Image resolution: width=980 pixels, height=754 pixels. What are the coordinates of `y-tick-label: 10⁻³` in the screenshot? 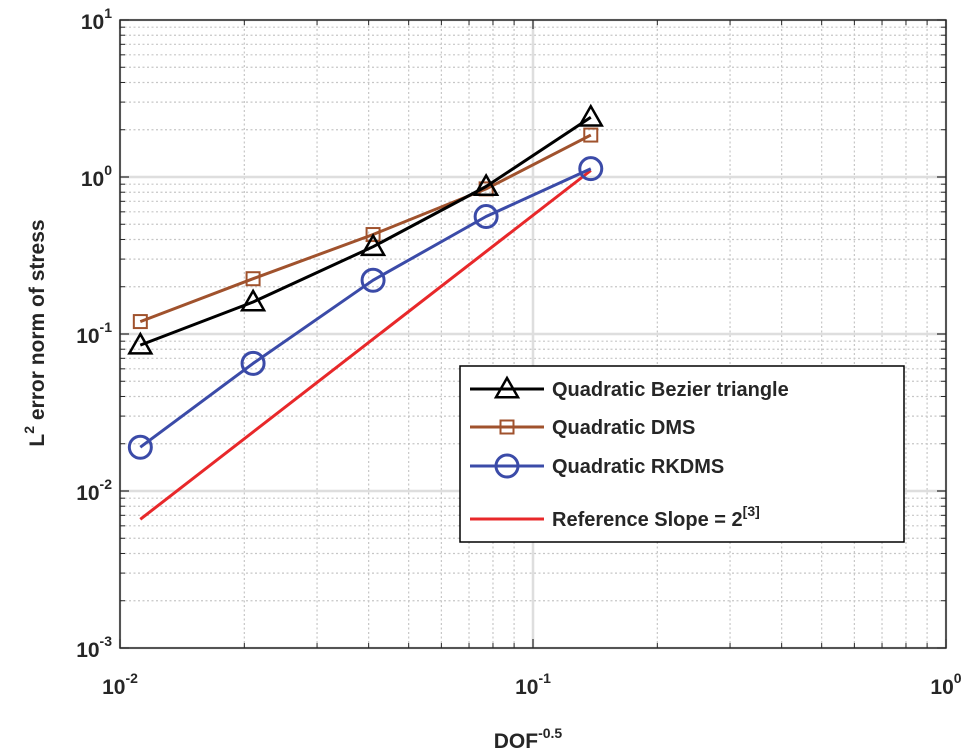 It's located at (94, 647).